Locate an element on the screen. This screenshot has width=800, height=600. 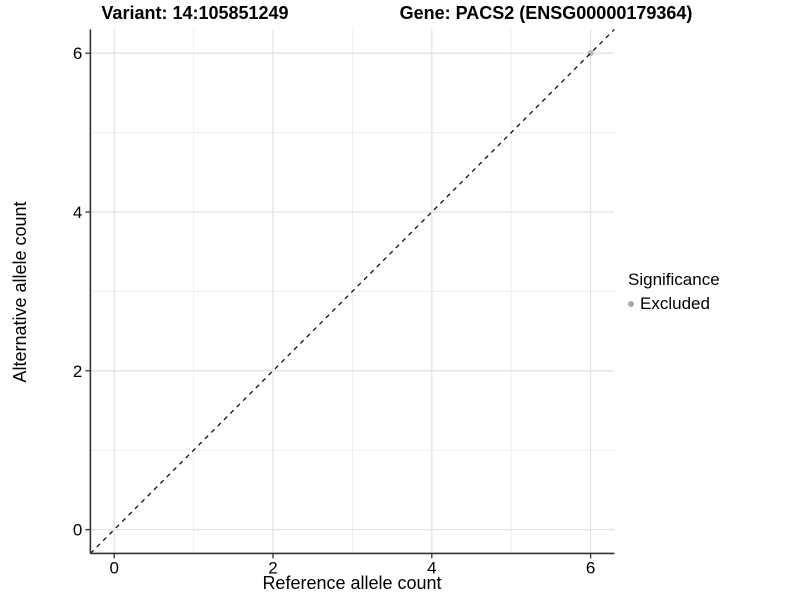
legend-title: Significance is located at coordinates (674, 279).